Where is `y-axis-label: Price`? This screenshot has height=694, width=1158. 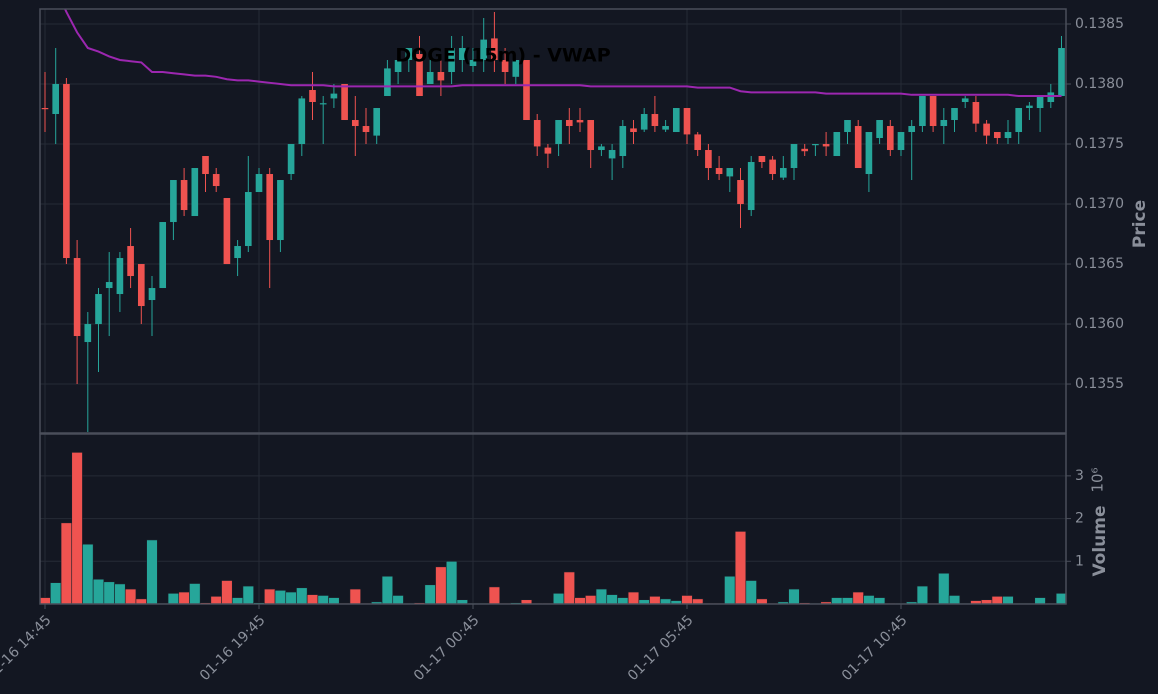
y-axis-label: Price is located at coordinates (1140, 224).